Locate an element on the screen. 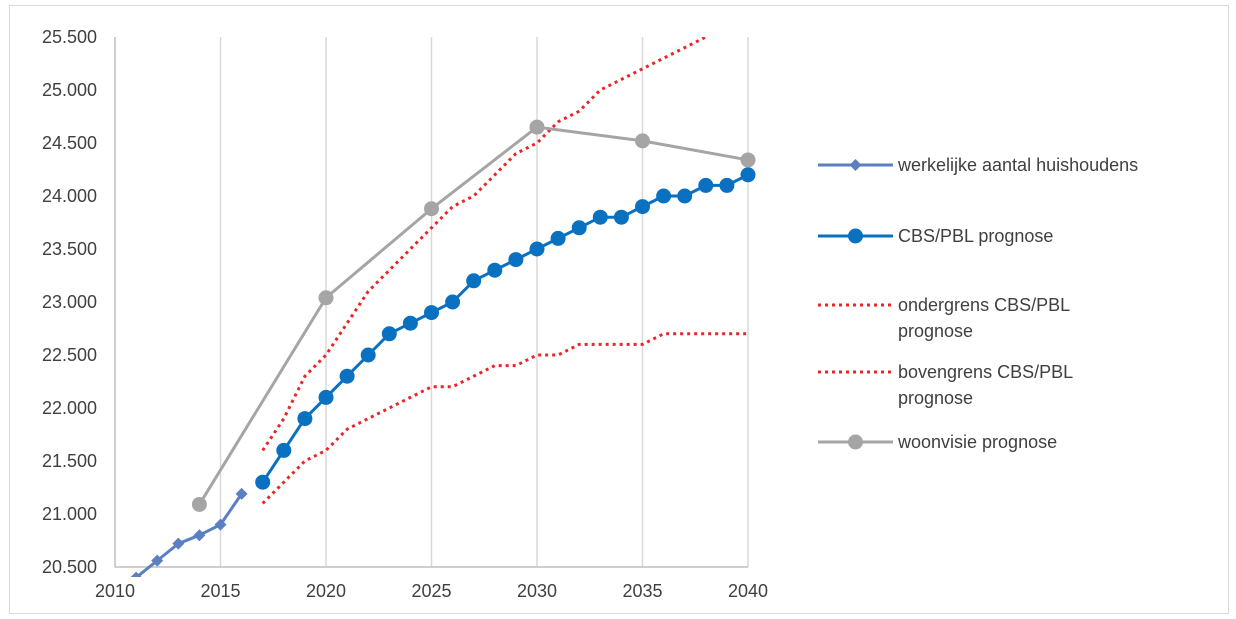 The height and width of the screenshot is (619, 1236). y-tick-label: 24.500 is located at coordinates (69, 143).